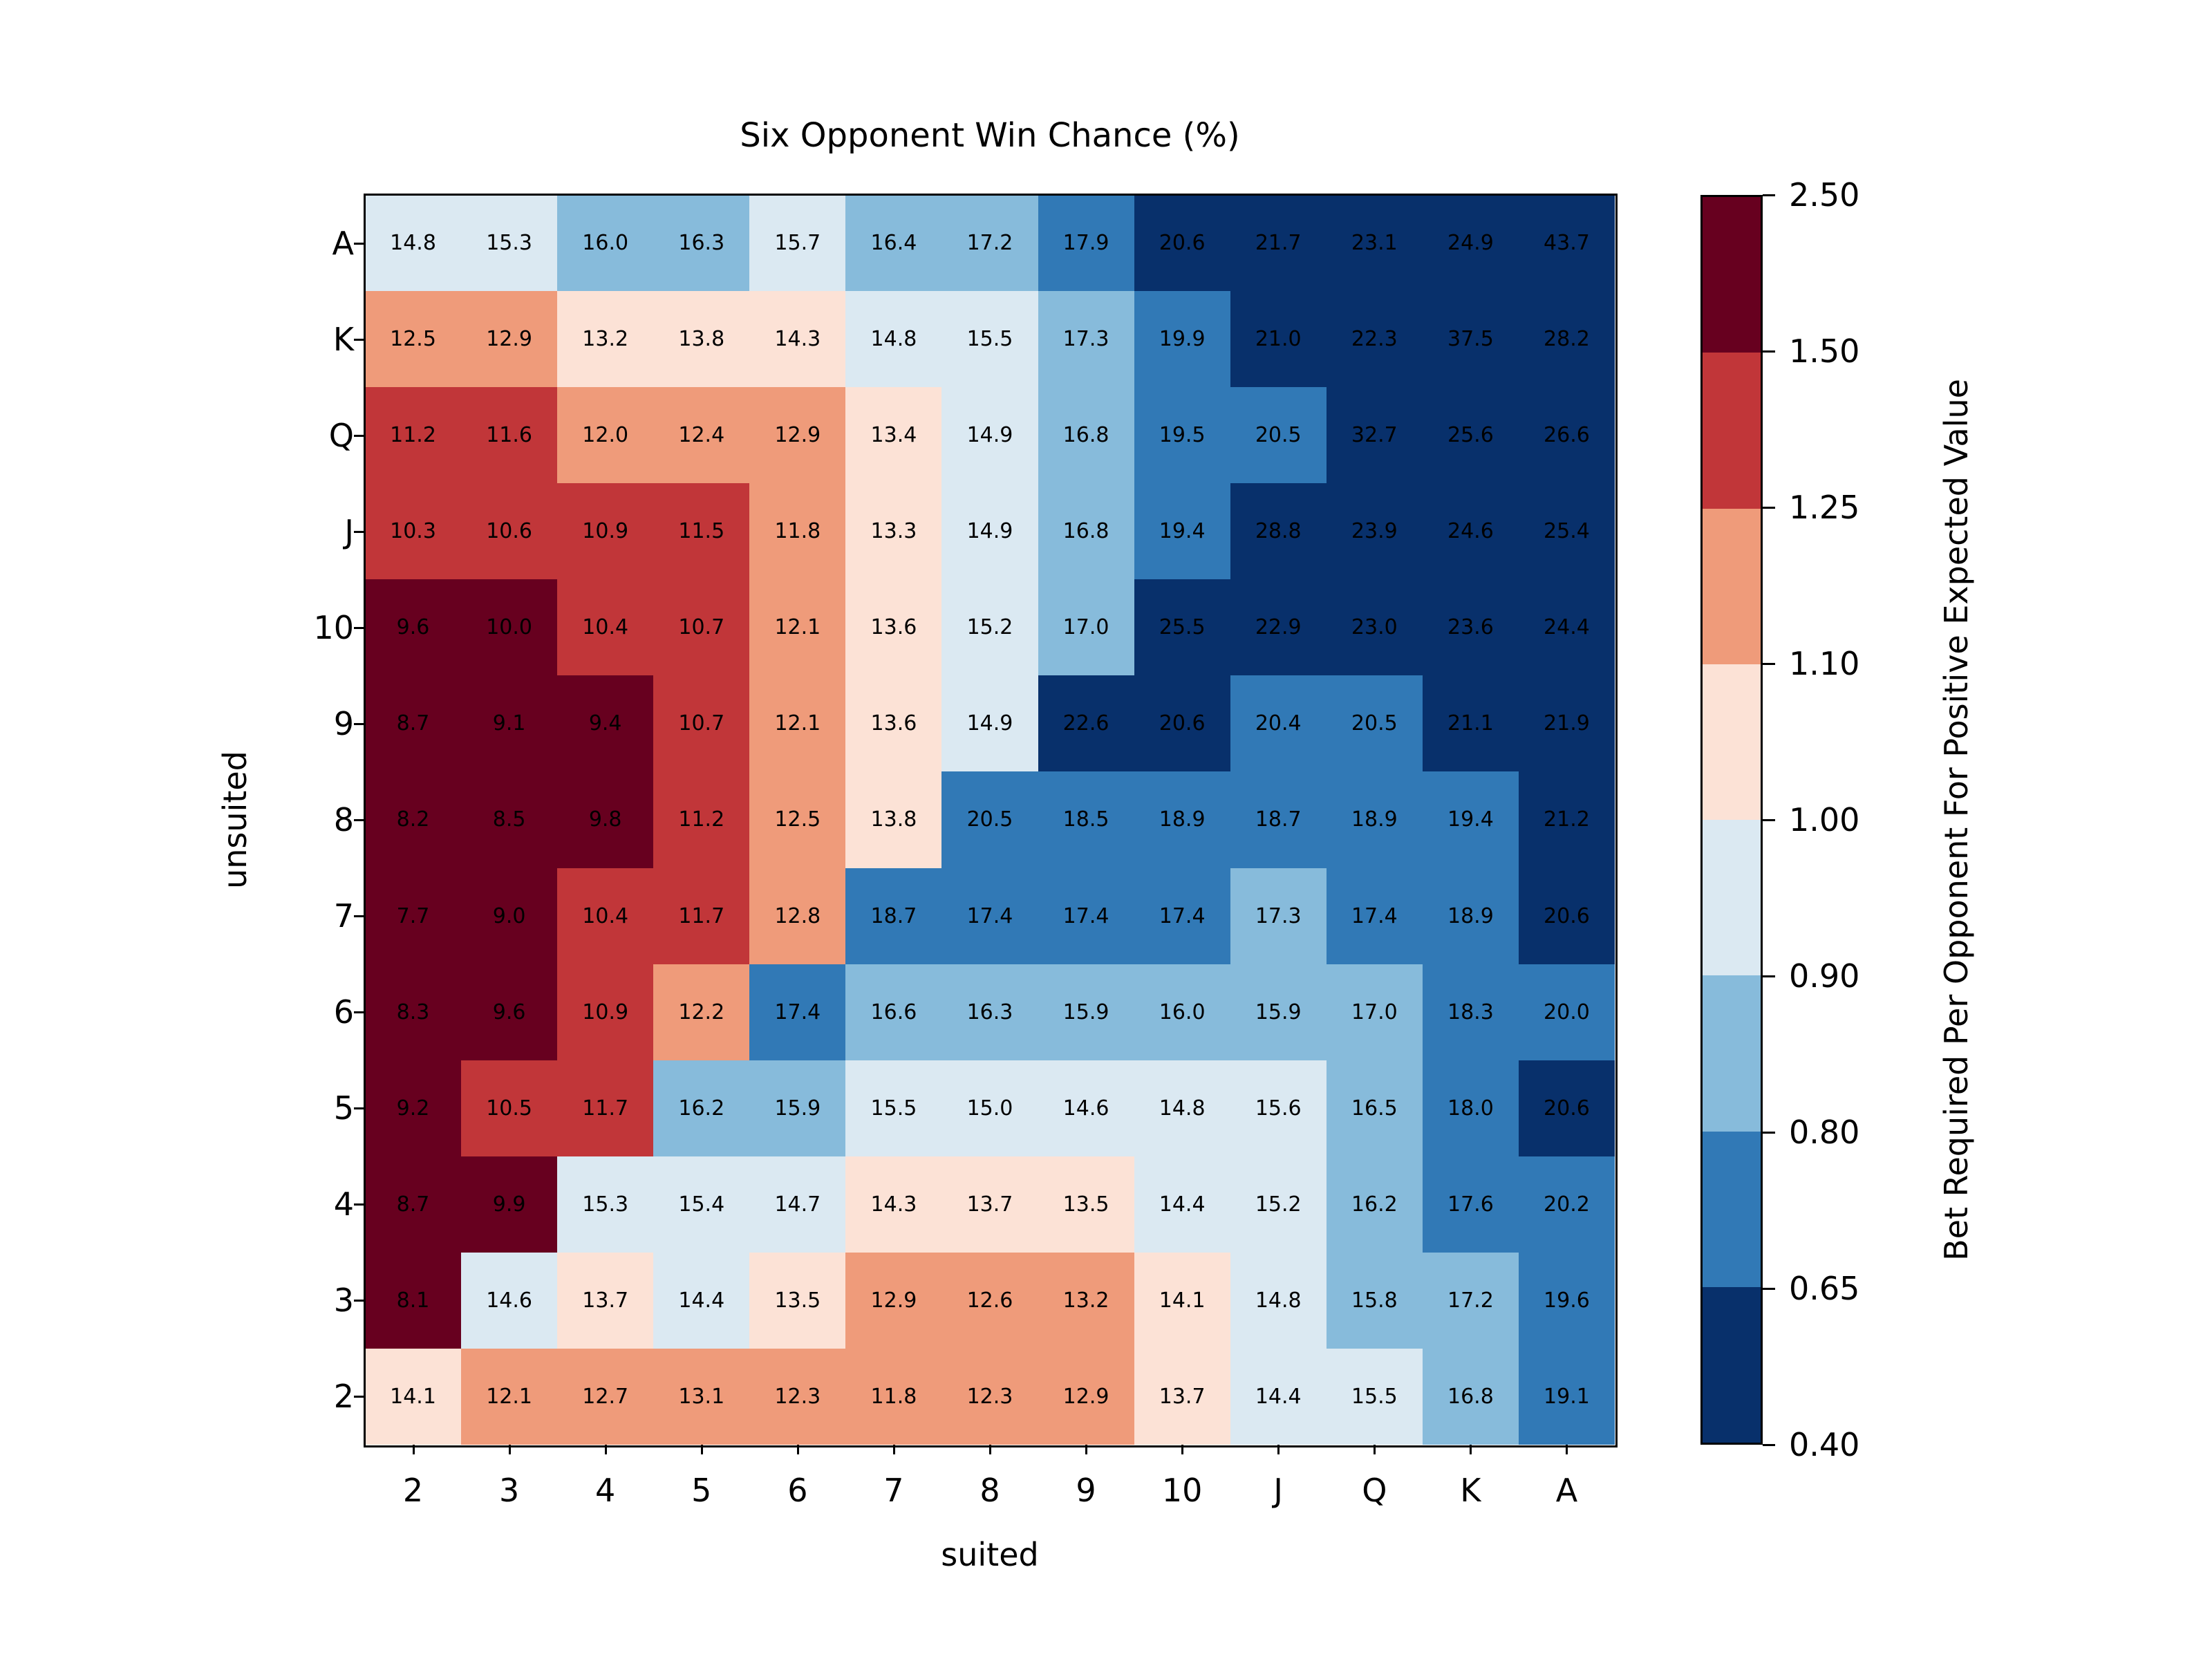  I want to click on heatmap-cell: 13.7, so click(1182, 1396).